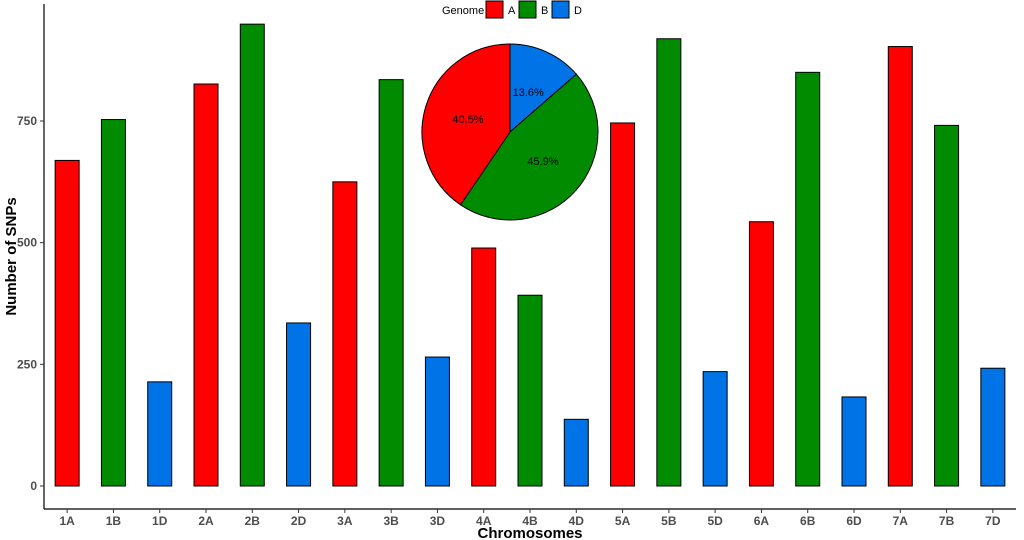  Describe the element at coordinates (854, 521) in the screenshot. I see `x-tick-label-6D: 6D` at that location.